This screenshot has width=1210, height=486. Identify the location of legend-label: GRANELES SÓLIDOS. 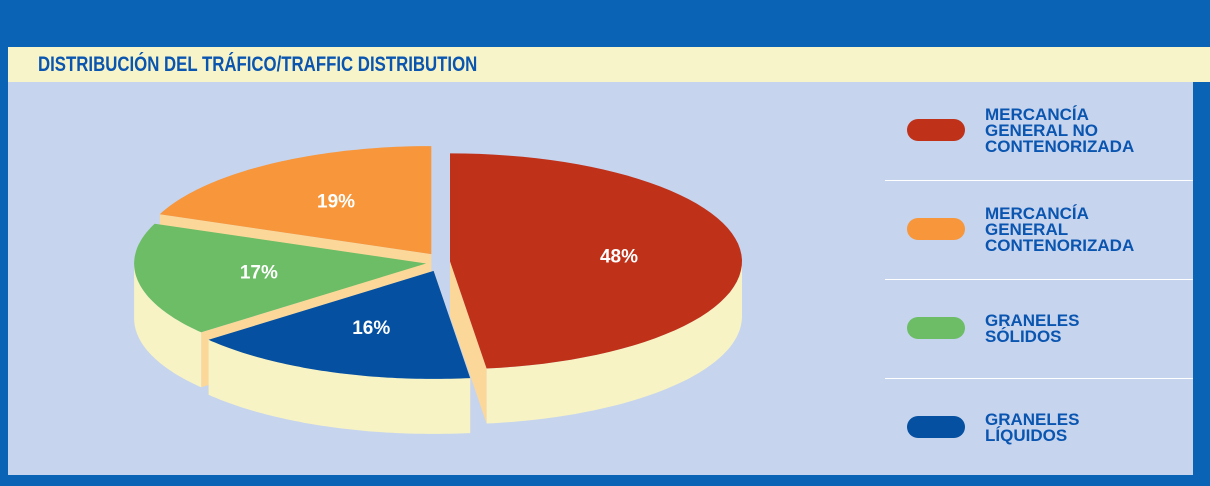
(1032, 328).